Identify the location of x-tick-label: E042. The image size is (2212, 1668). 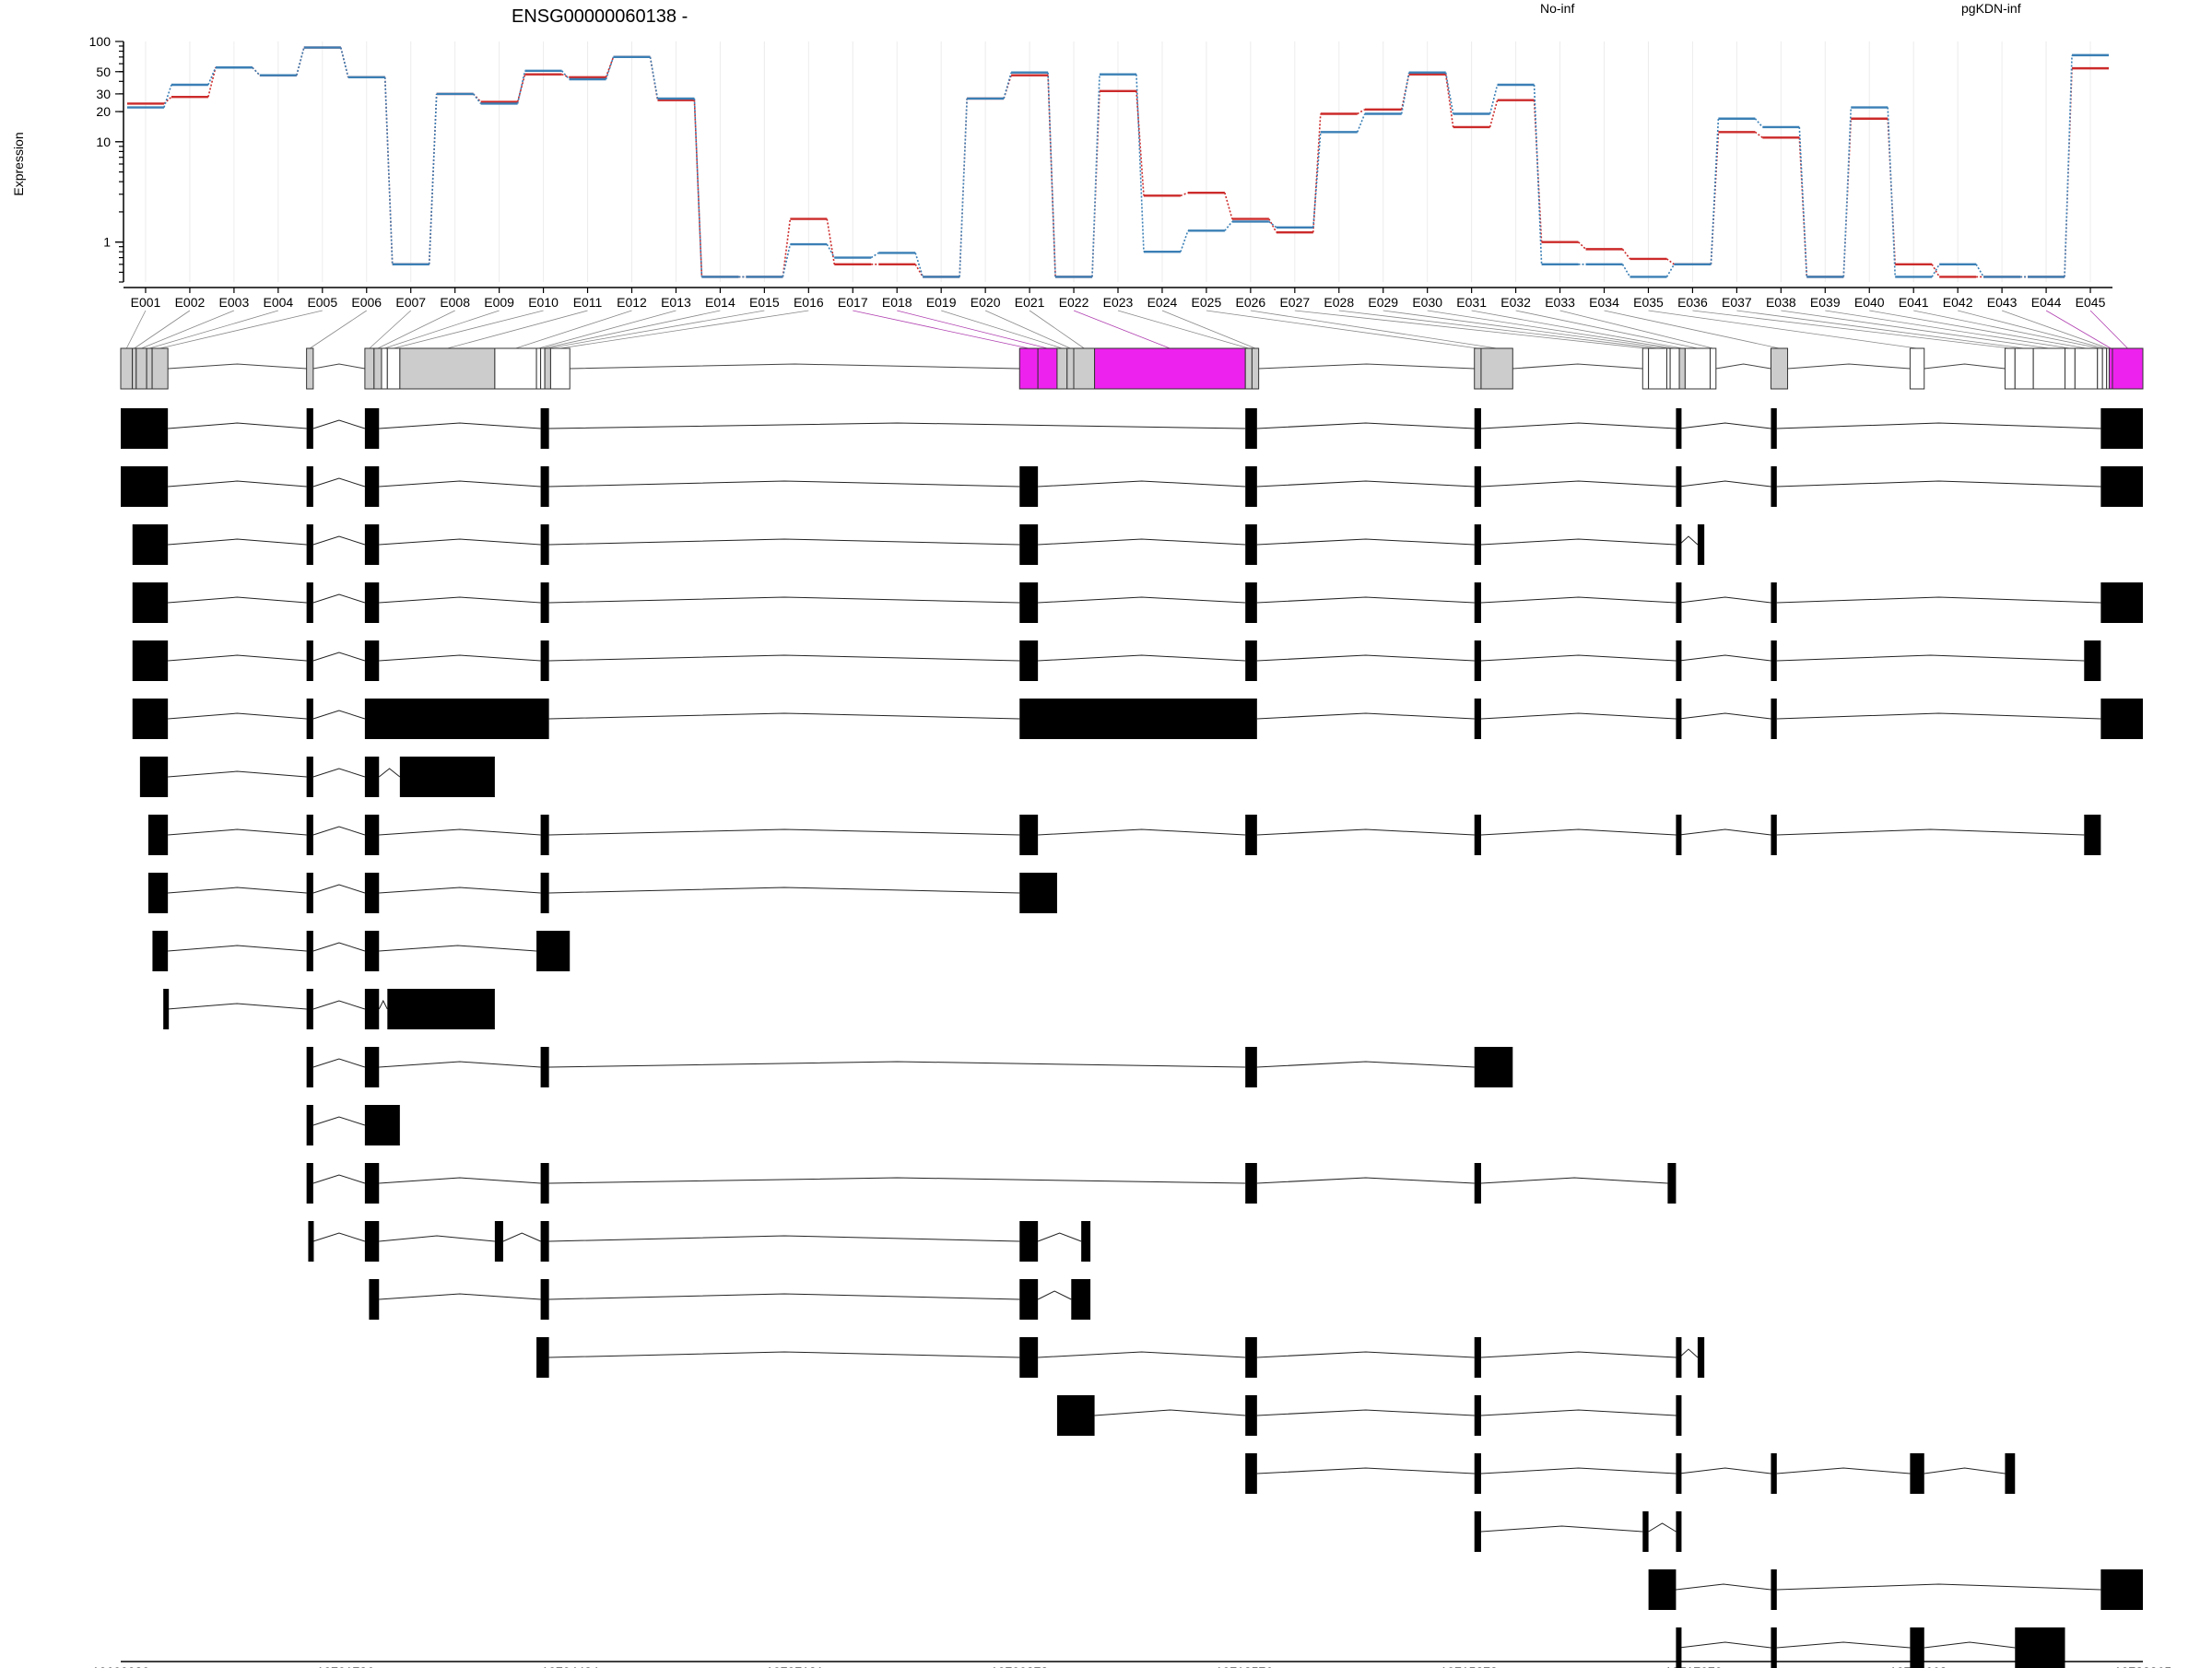
(1958, 302).